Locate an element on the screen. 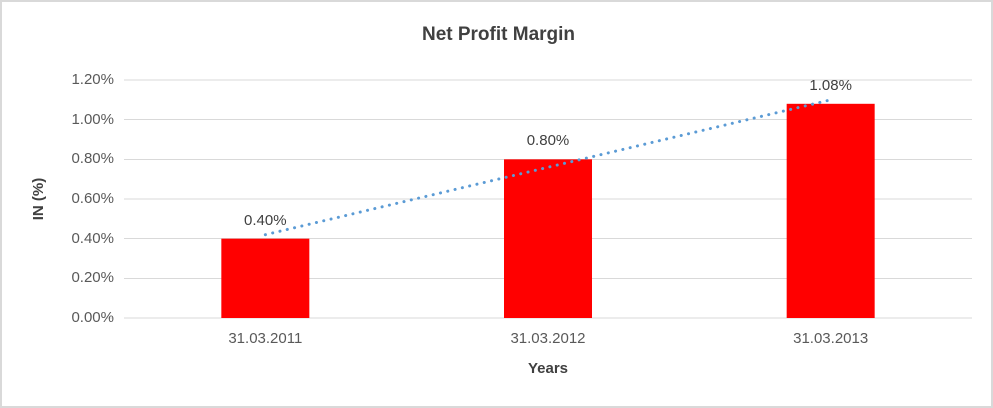  bar-data-label: 0.40% is located at coordinates (265, 220).